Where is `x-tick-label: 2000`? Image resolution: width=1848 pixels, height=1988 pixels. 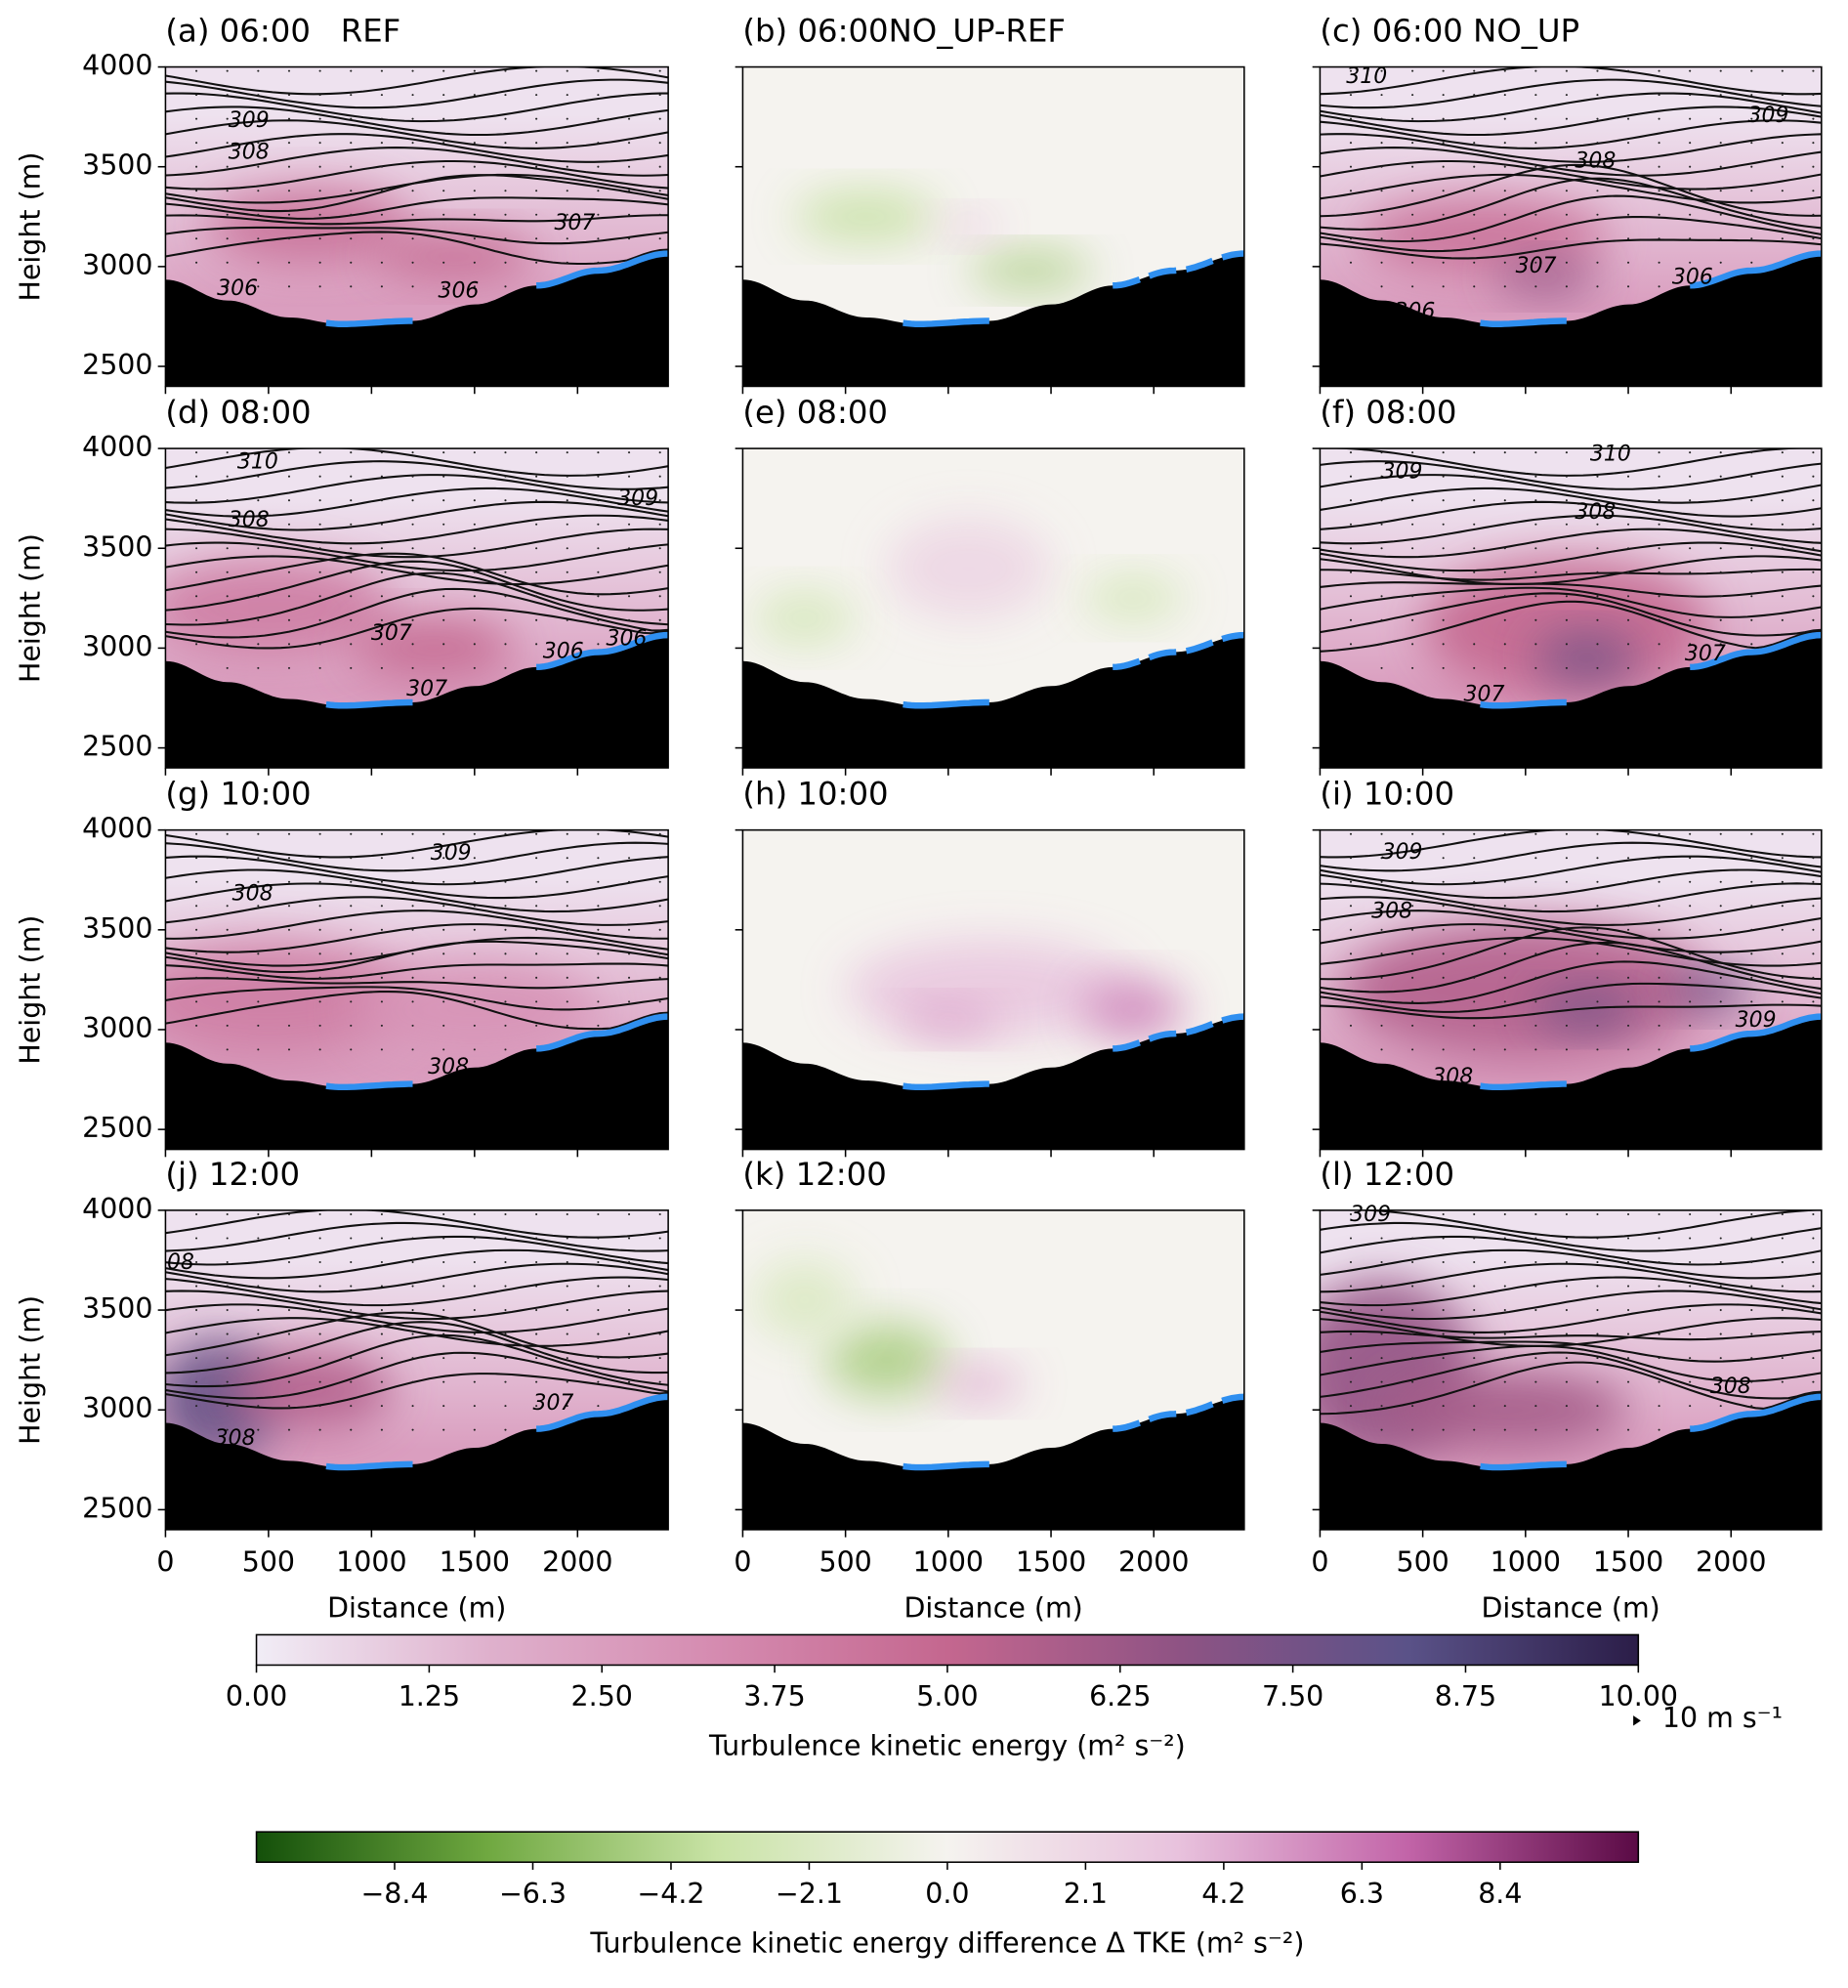
x-tick-label: 2000 is located at coordinates (1731, 1562).